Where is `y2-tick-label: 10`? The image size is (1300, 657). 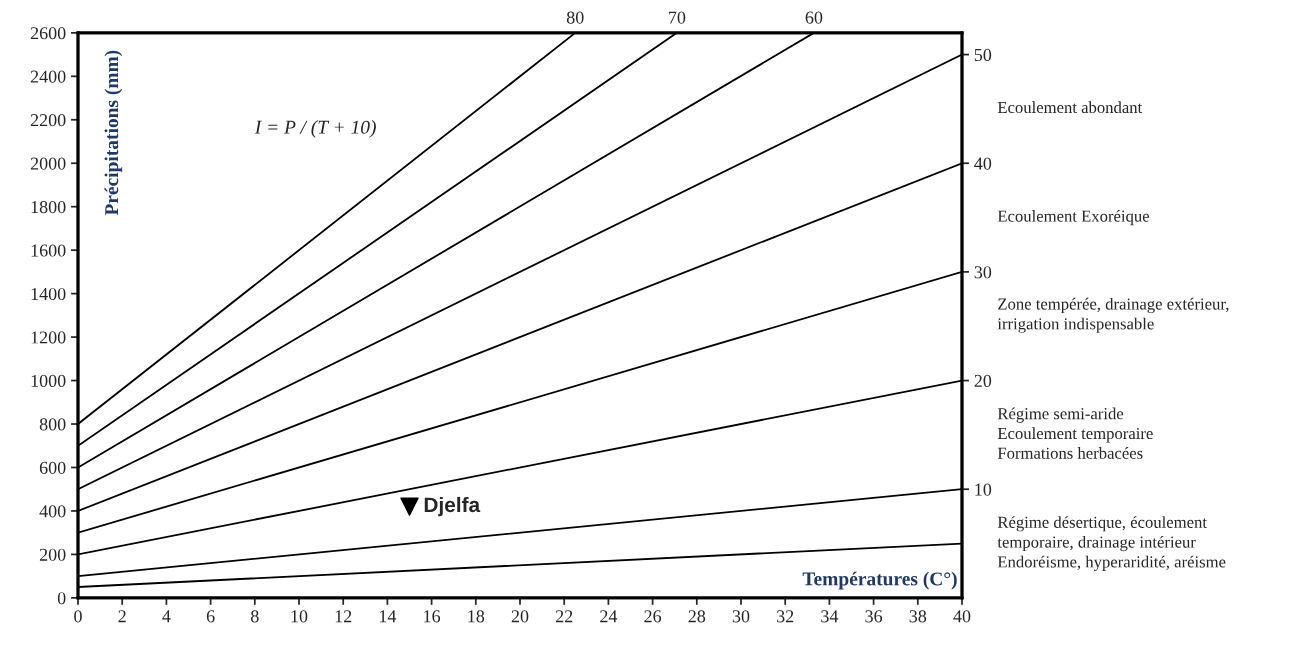 y2-tick-label: 10 is located at coordinates (983, 489).